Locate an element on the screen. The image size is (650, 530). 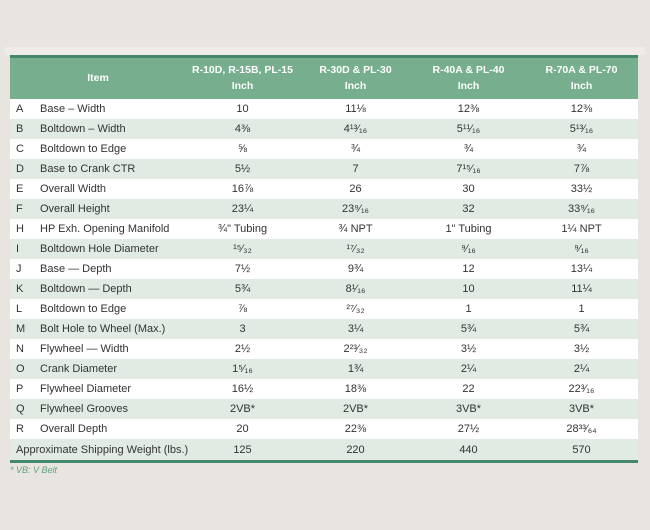
row-item-label: Overall Depth is located at coordinates (74, 429).